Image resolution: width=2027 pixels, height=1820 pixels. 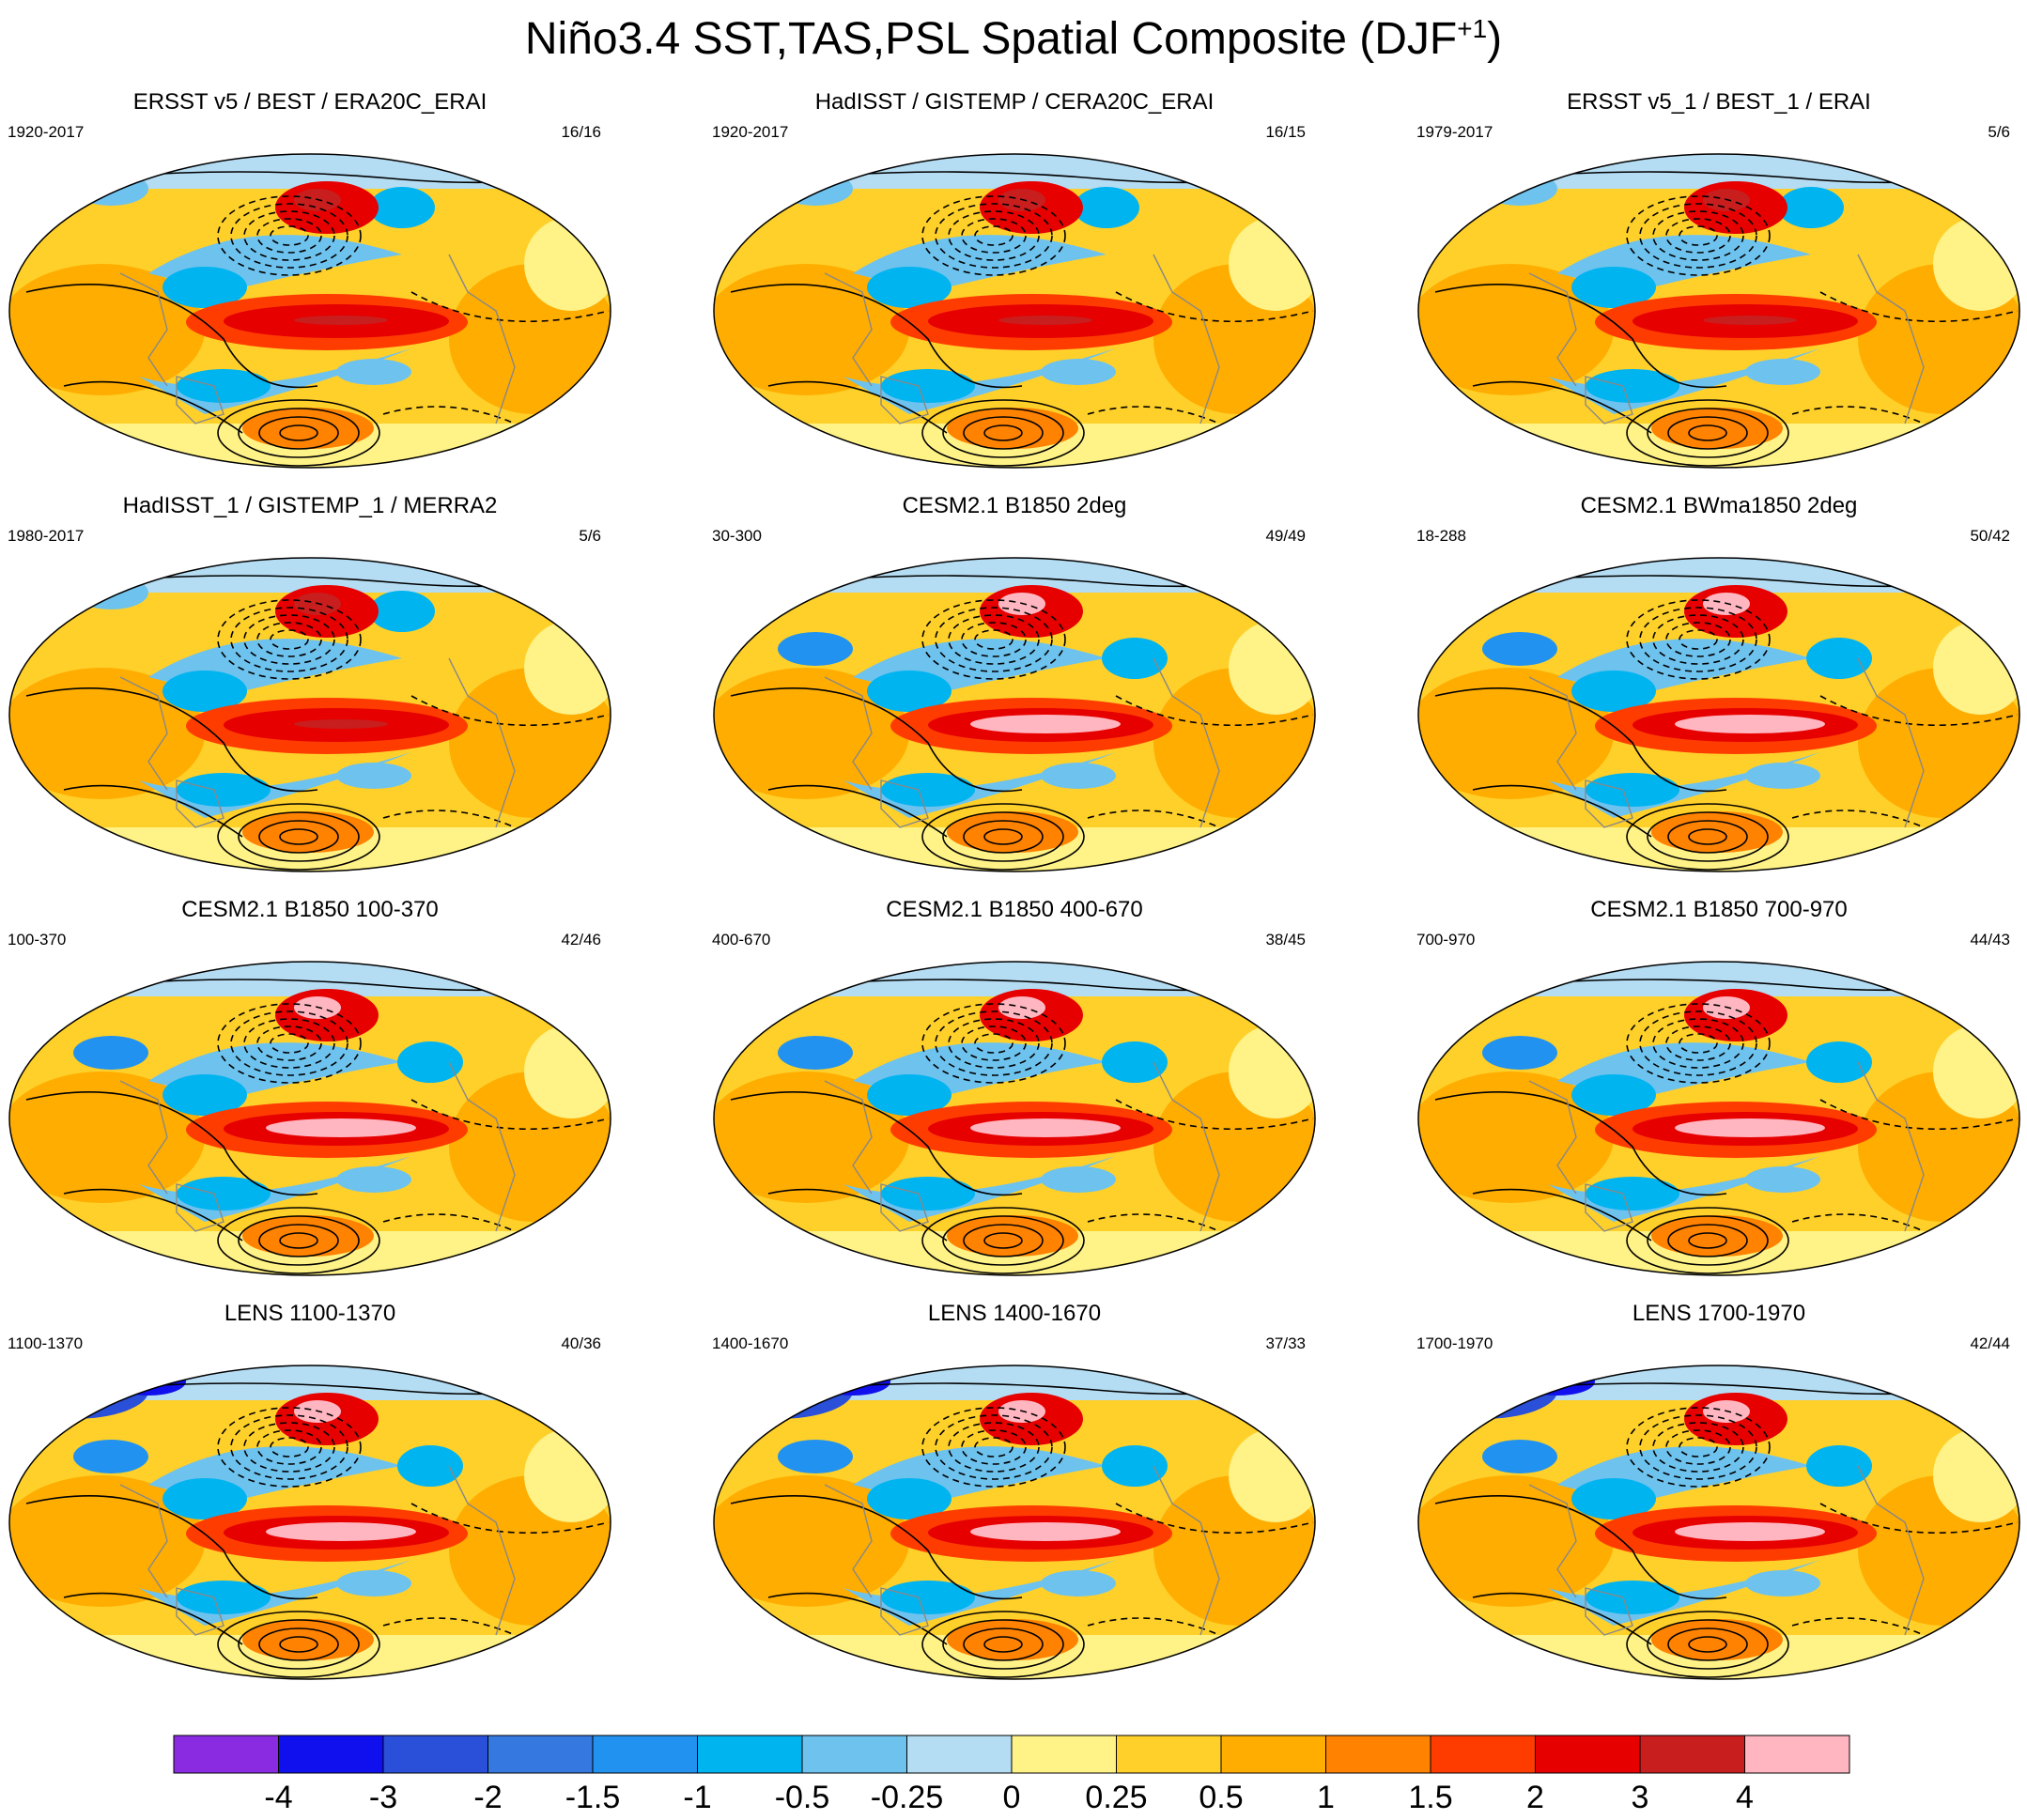 I want to click on panel-count: 16/15, so click(x=1285, y=132).